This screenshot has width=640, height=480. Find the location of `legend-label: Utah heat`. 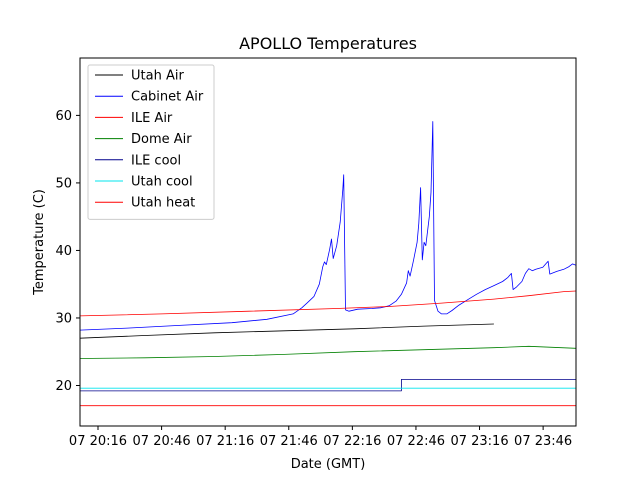

legend-label: Utah heat is located at coordinates (163, 203).